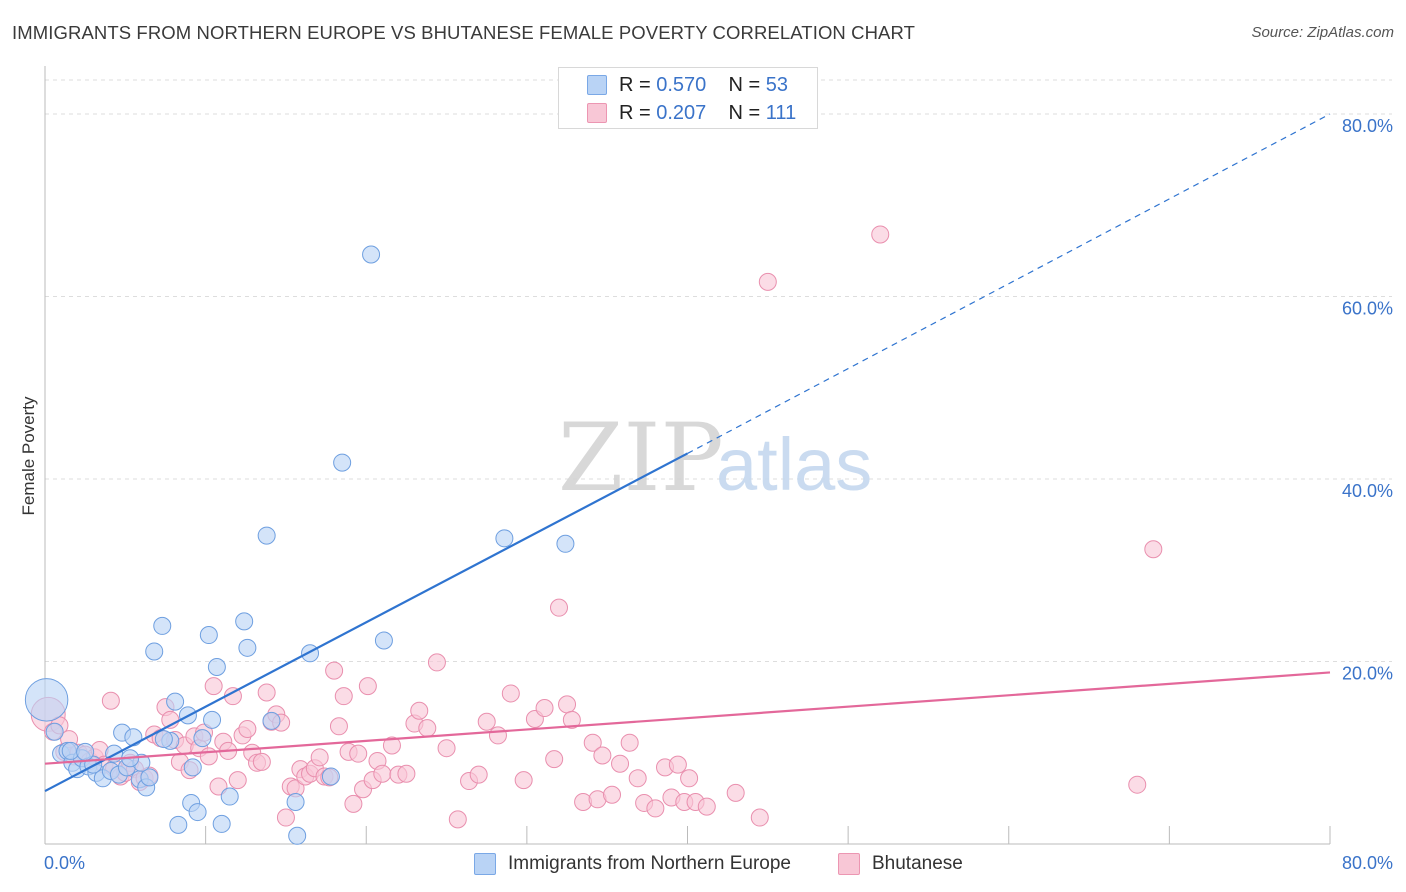 The height and width of the screenshot is (892, 1406). Describe the element at coordinates (781, 112) in the screenshot. I see `legend-n-value-pink: 111` at that location.